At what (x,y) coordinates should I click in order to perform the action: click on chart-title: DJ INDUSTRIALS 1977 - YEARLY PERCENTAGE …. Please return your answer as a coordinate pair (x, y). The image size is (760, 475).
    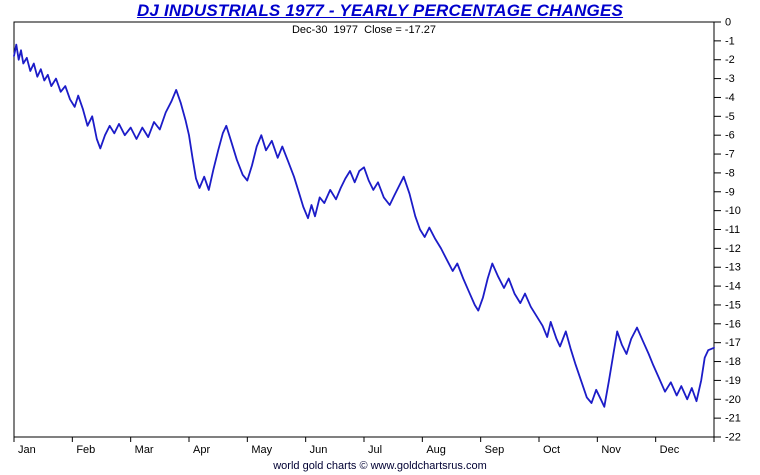
    Looking at the image, I should click on (380, 10).